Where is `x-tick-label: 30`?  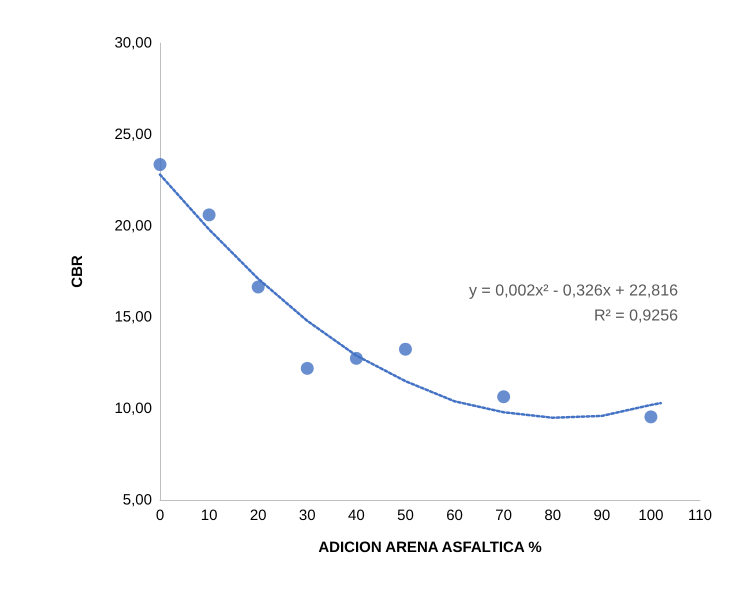 x-tick-label: 30 is located at coordinates (307, 515).